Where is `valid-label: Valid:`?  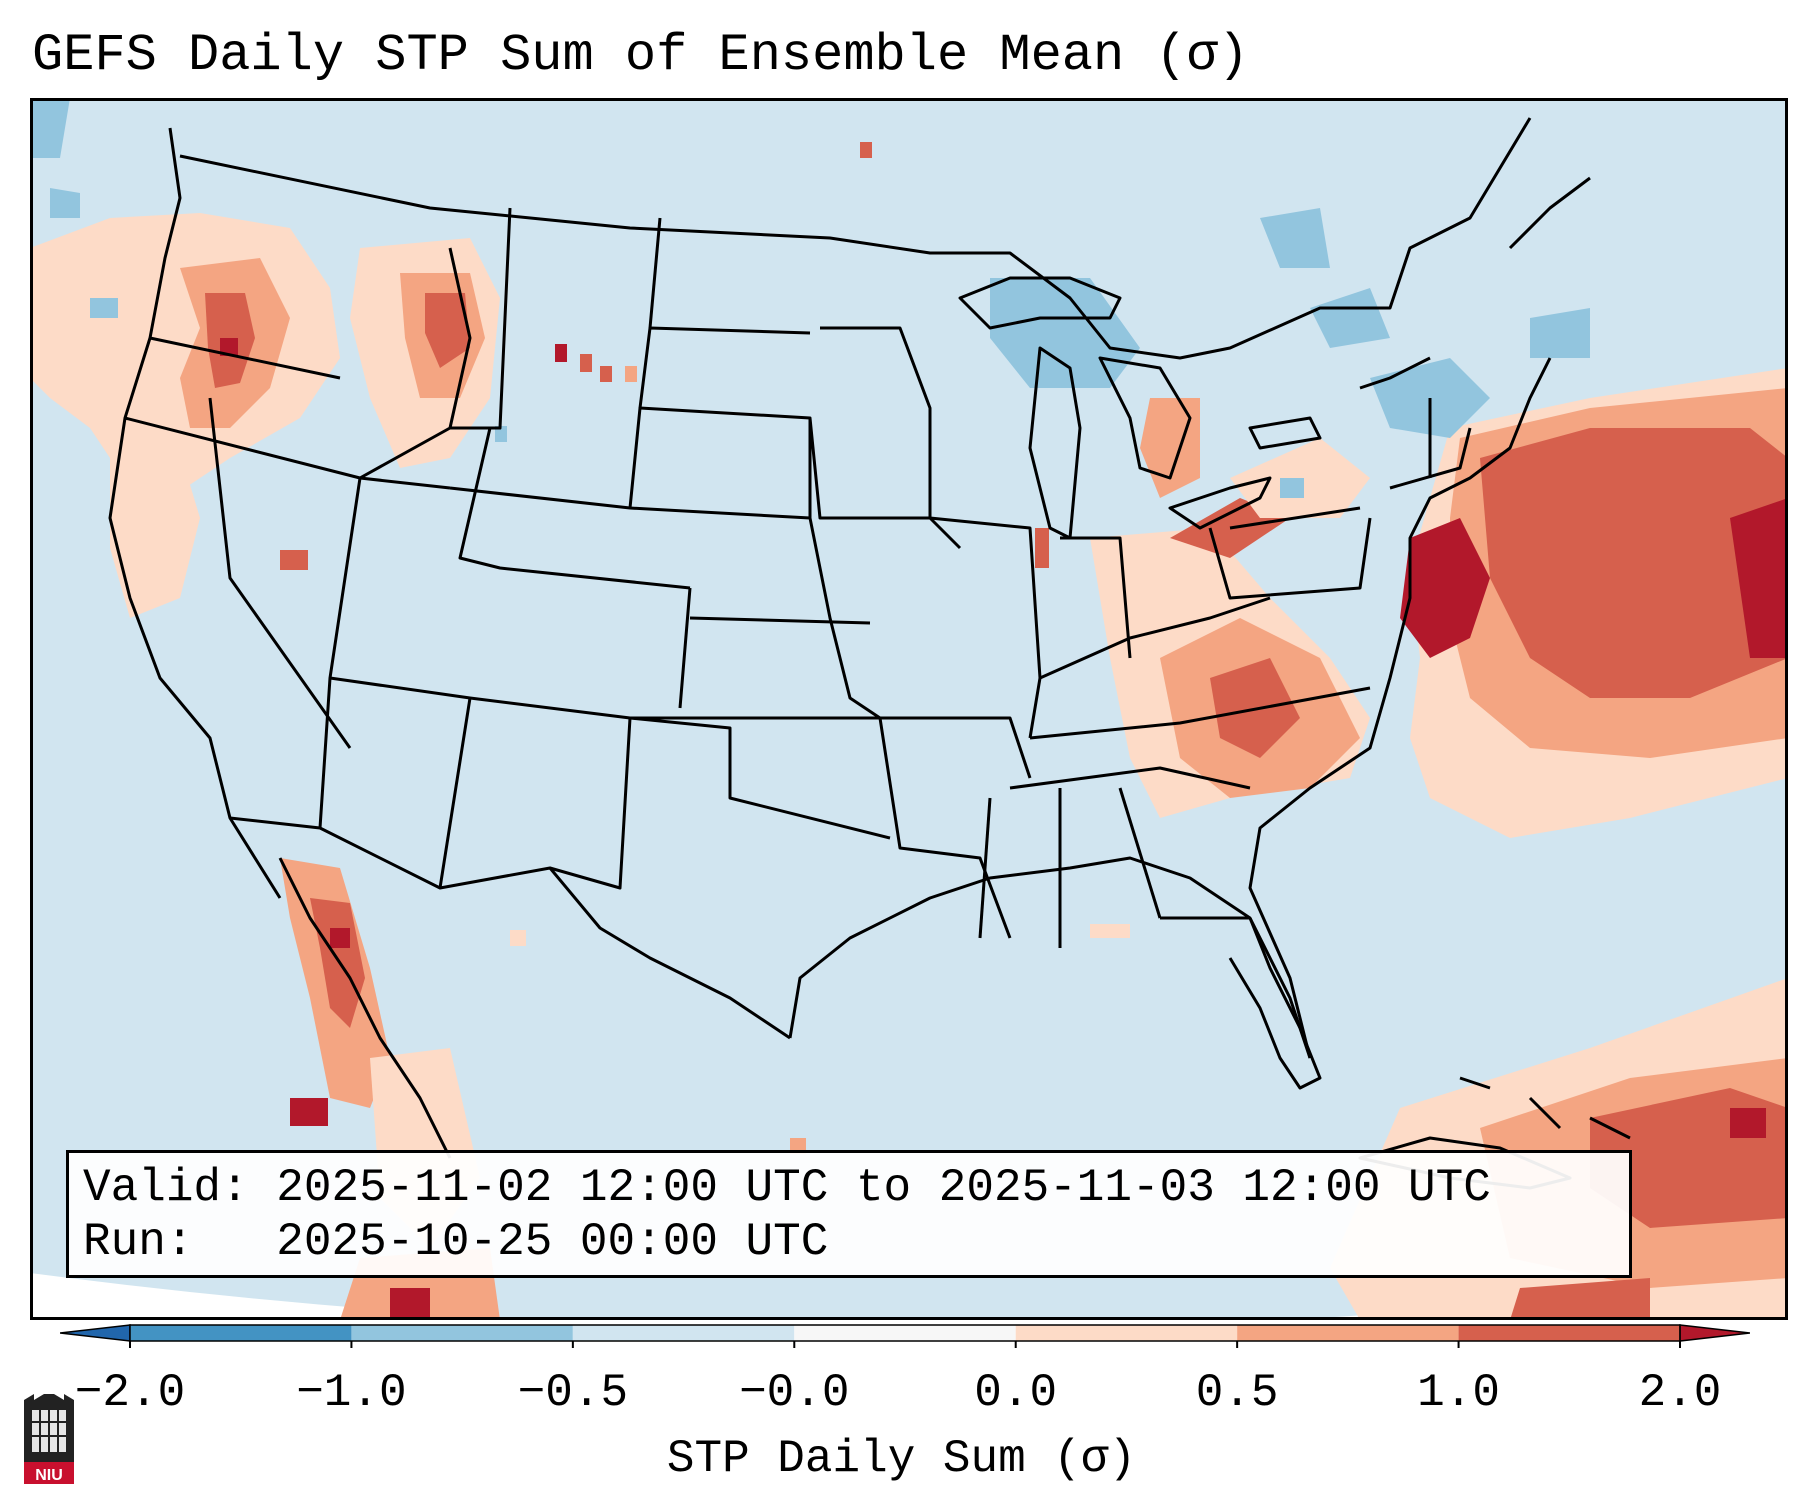
valid-label: Valid: is located at coordinates (166, 1188).